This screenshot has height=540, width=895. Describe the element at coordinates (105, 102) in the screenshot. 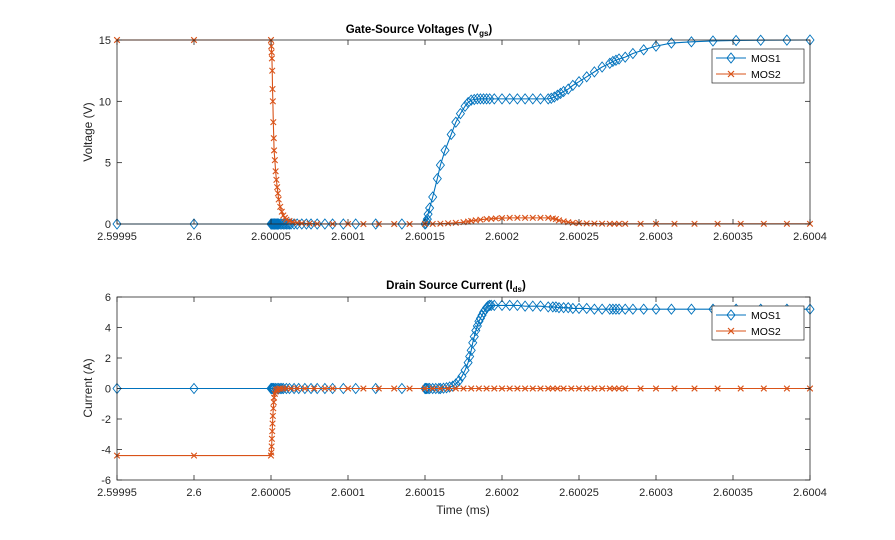

I see `y-tick-label: 10` at that location.